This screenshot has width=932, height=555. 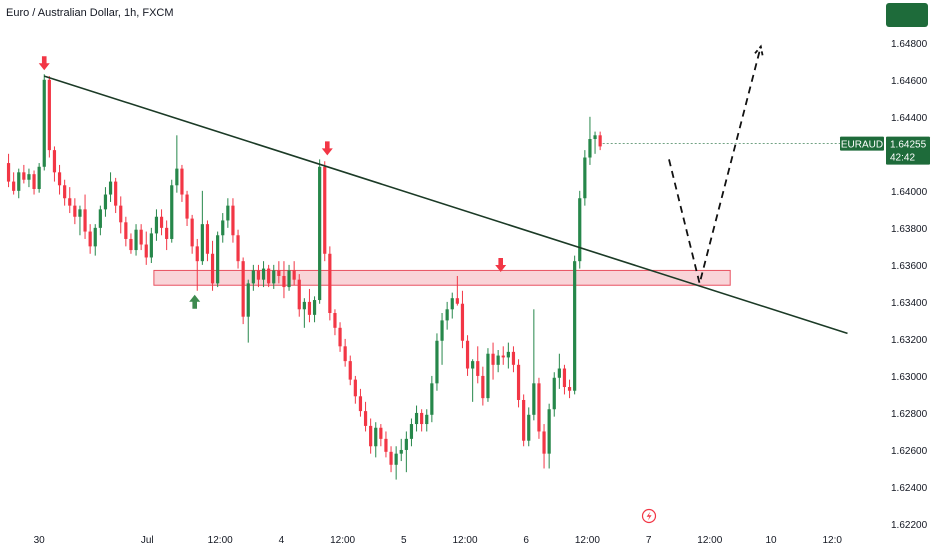 I want to click on top-right-button, so click(x=907, y=15).